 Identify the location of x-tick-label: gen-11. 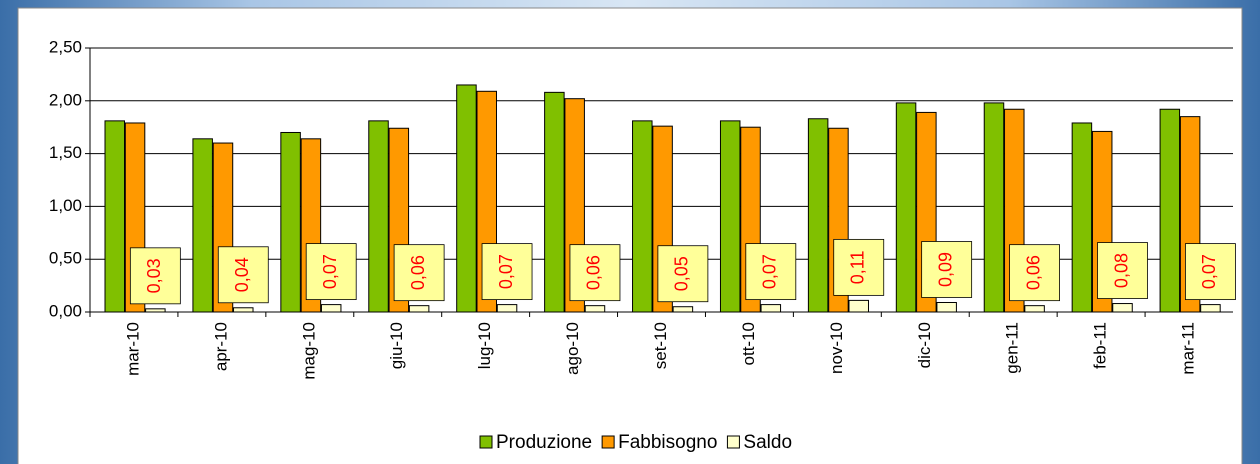
(1012, 348).